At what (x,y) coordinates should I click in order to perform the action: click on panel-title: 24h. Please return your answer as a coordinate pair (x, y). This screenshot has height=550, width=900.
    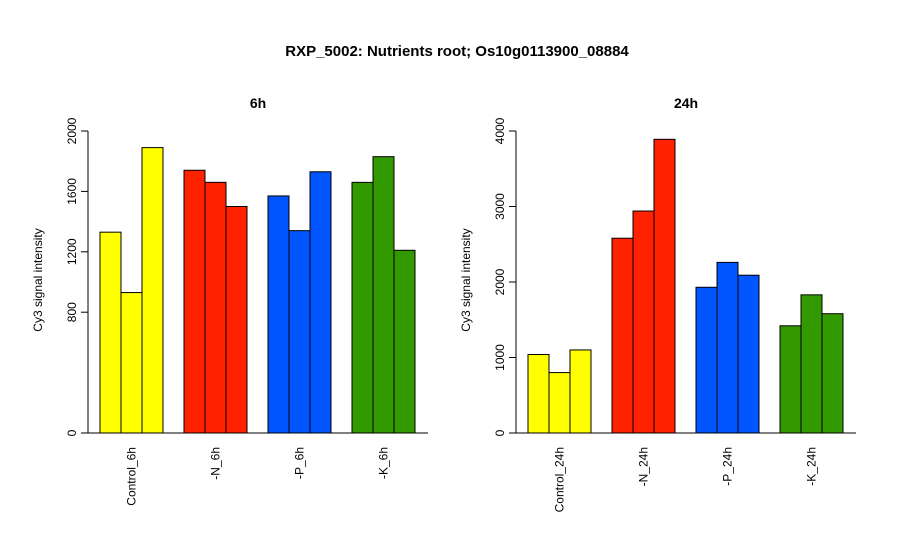
    Looking at the image, I should click on (686, 103).